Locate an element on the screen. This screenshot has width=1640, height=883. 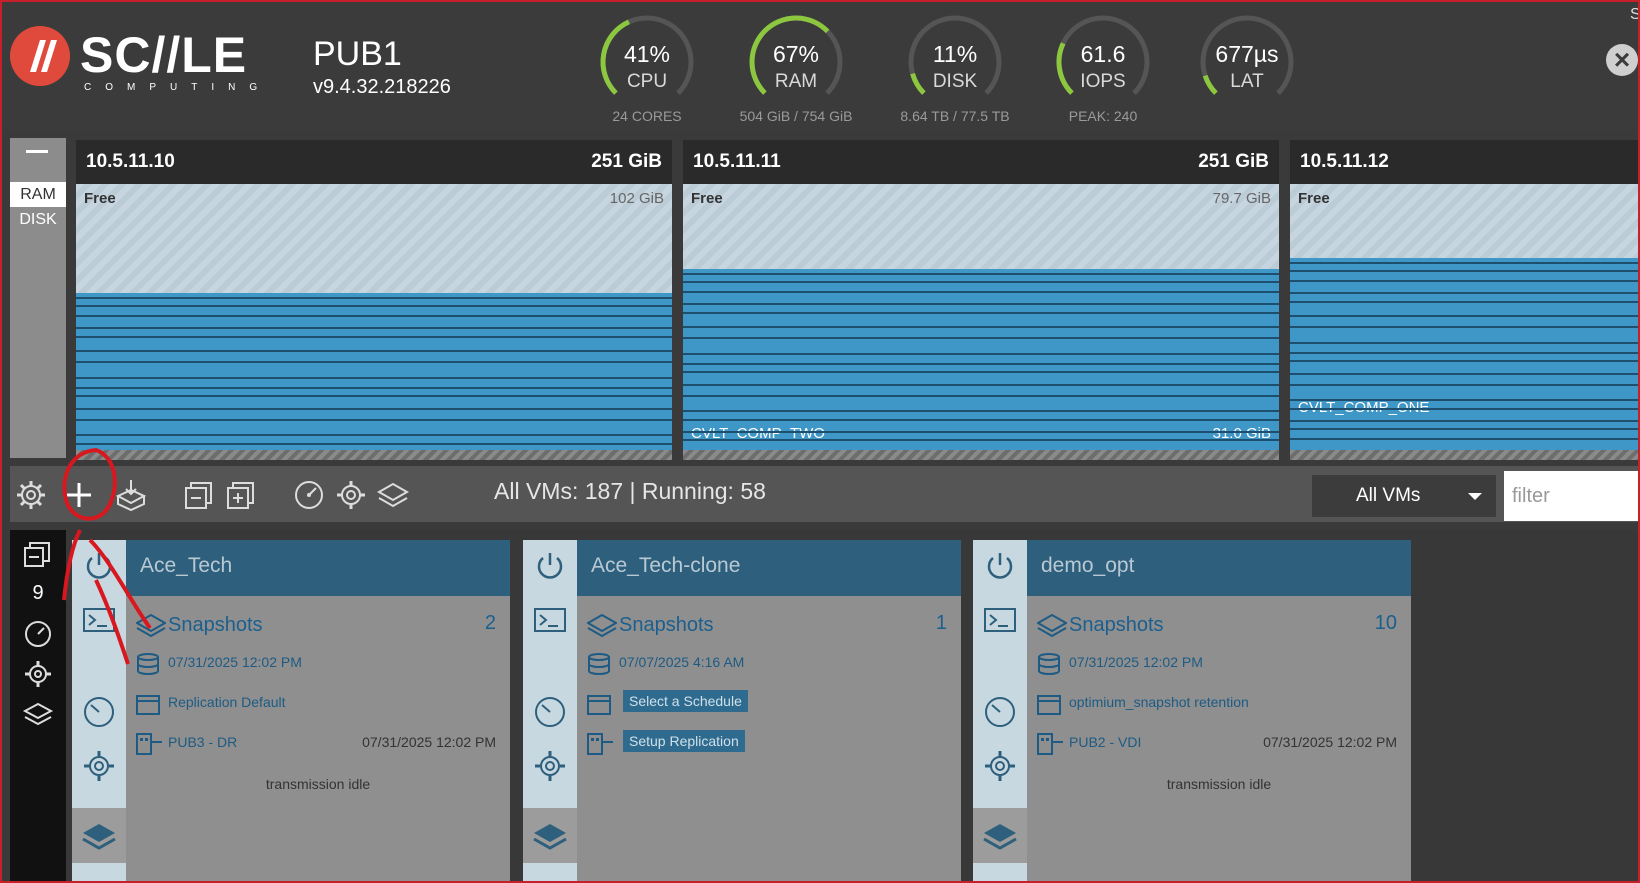
snapshots-count: 1 is located at coordinates (941, 623).